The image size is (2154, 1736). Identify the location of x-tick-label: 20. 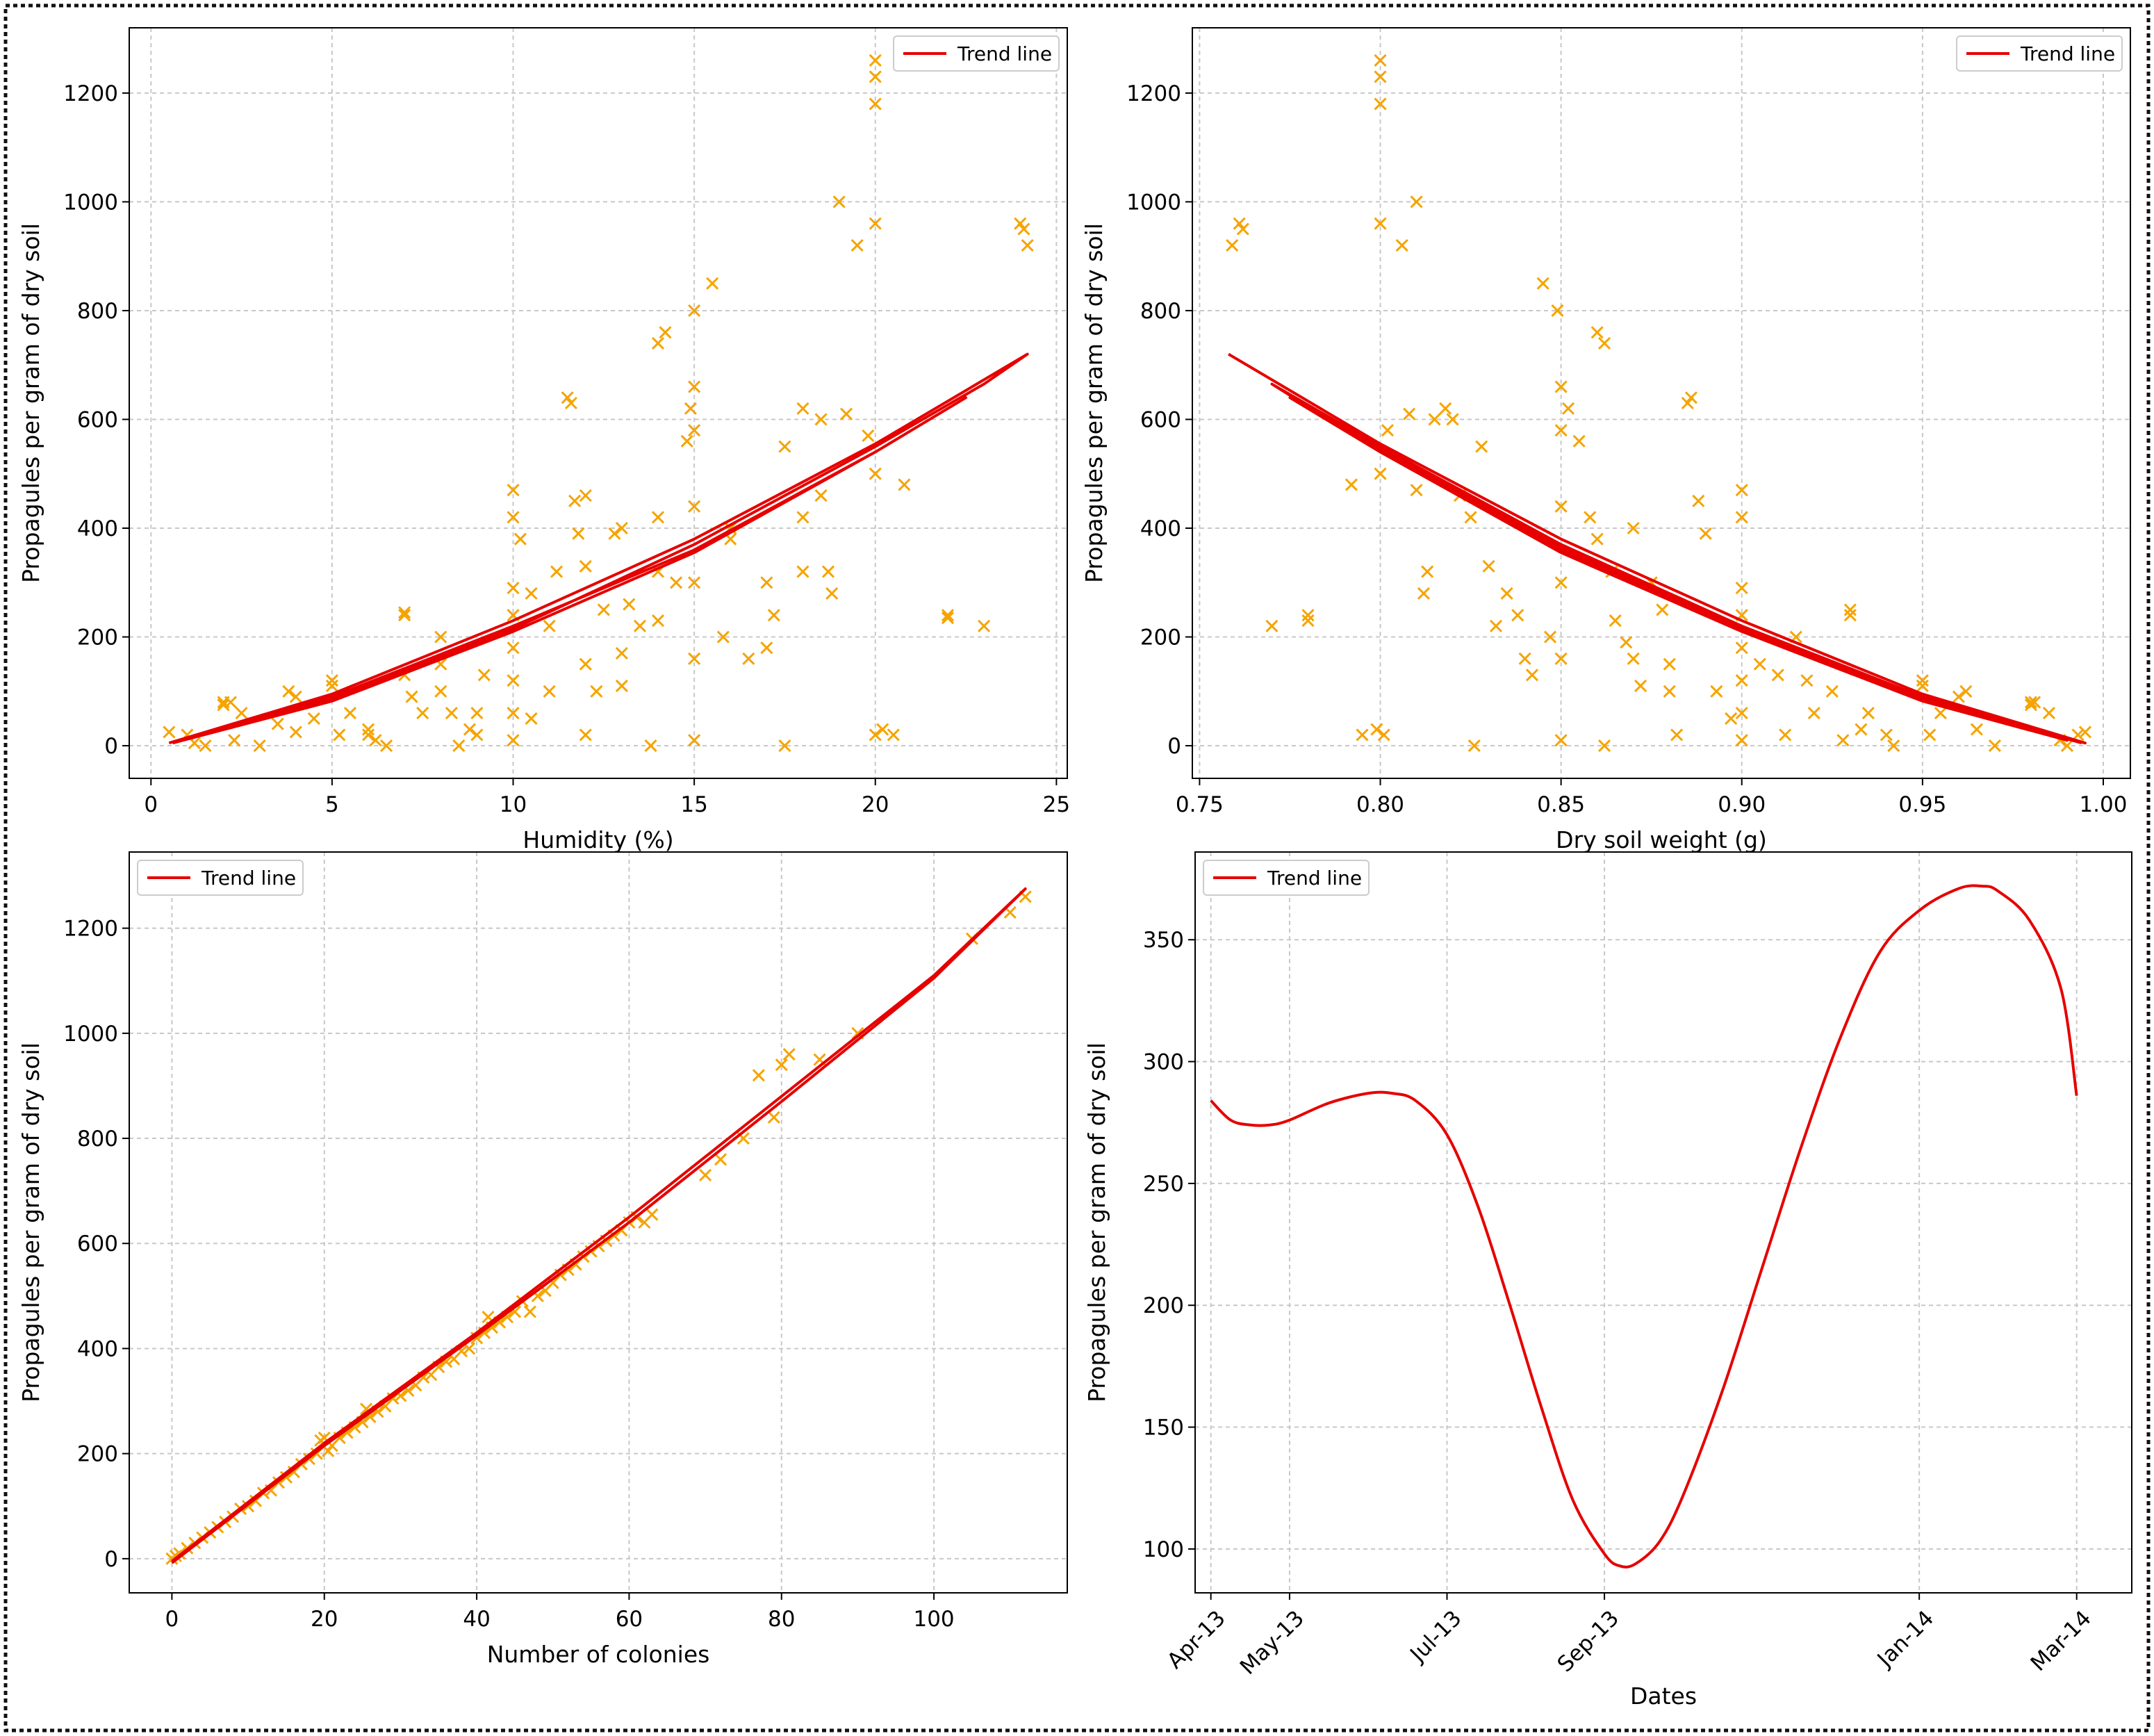
(875, 804).